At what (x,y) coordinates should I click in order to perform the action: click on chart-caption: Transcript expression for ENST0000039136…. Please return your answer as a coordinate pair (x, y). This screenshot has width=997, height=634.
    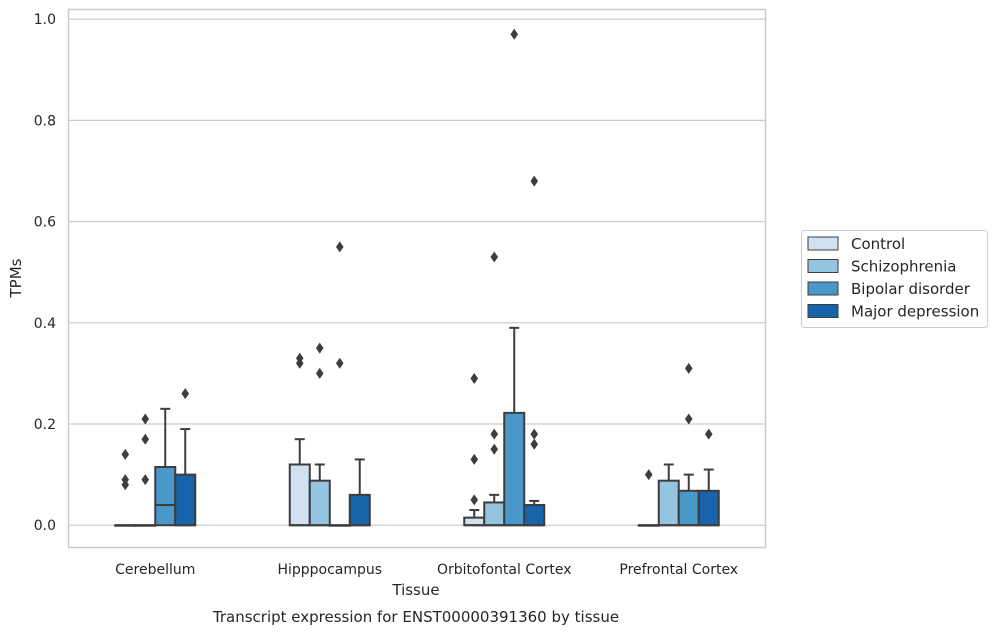
    Looking at the image, I should click on (415, 617).